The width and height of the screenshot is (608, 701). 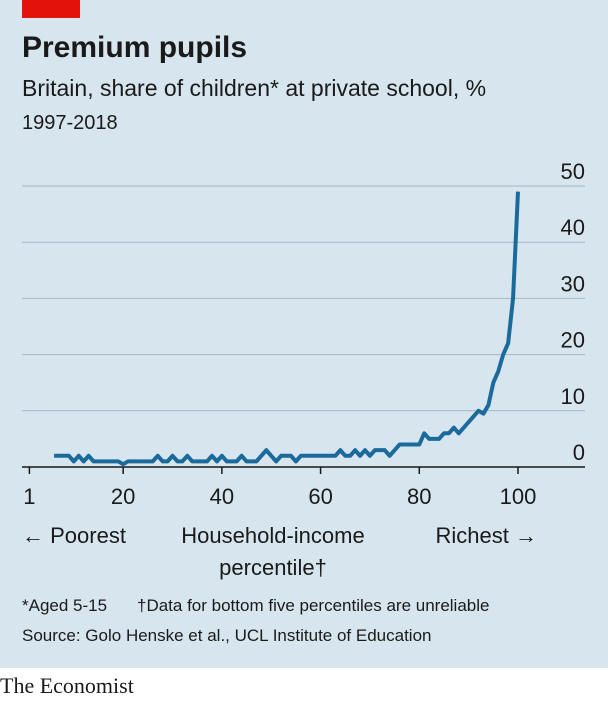 What do you see at coordinates (579, 452) in the screenshot?
I see `y-tick-label: 0` at bounding box center [579, 452].